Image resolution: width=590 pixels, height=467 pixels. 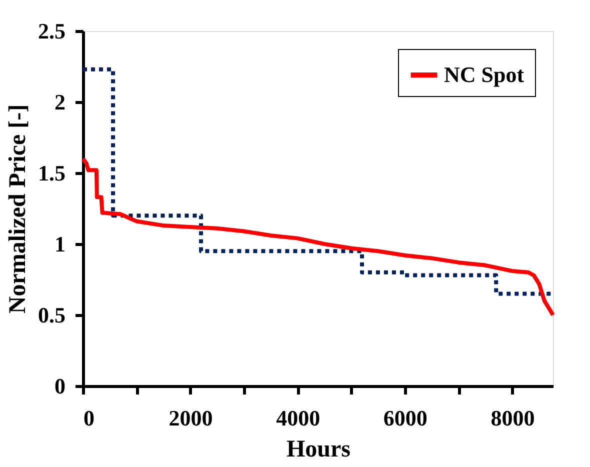 I want to click on y-tick-label: 0.5, so click(x=52, y=315).